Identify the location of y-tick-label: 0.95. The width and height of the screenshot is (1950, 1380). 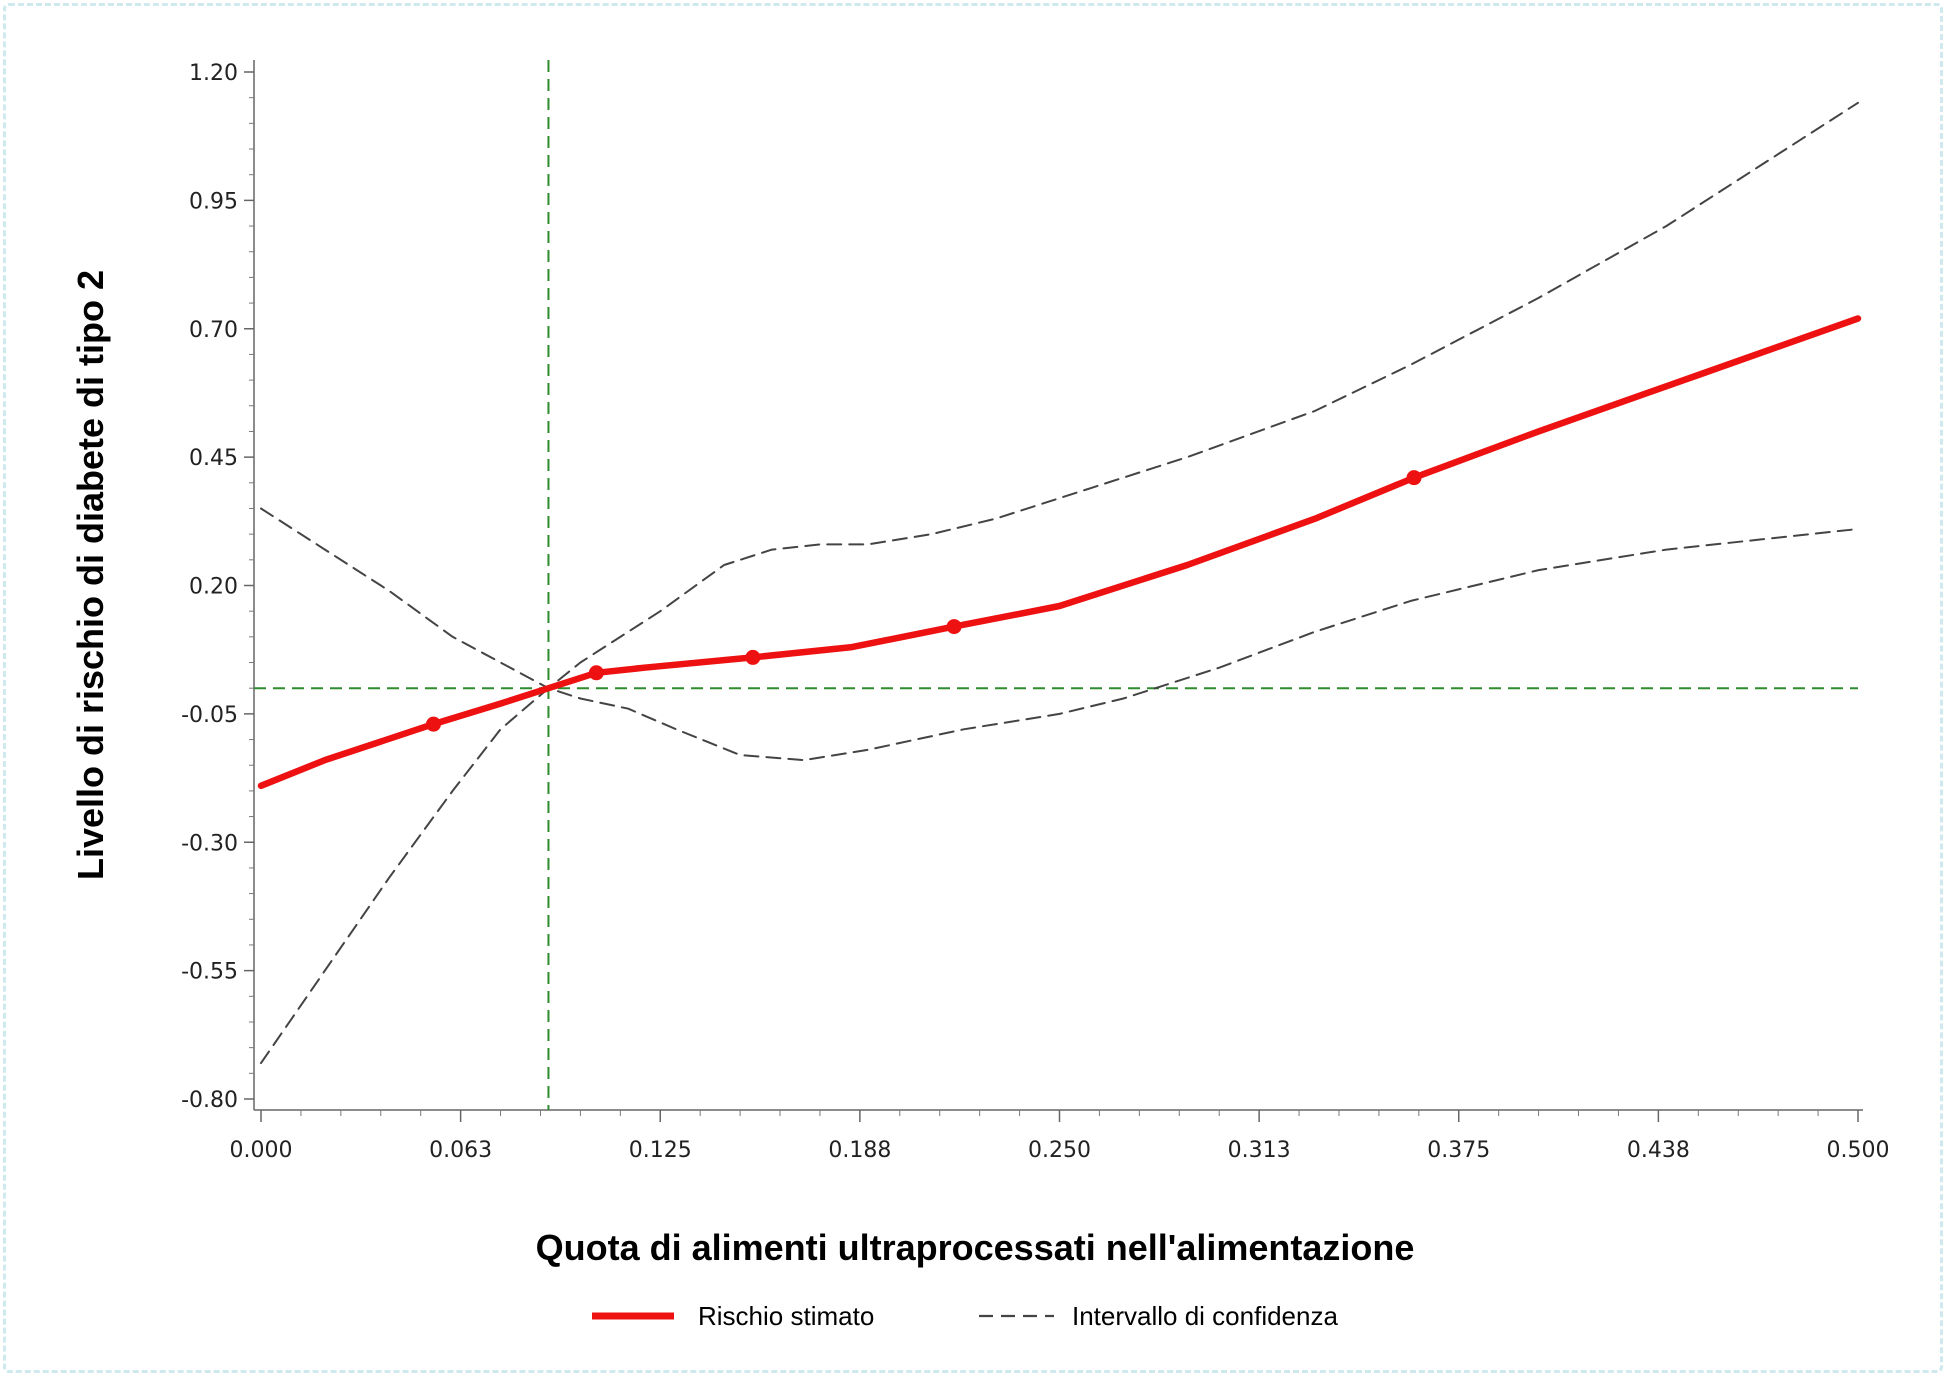
(213, 201).